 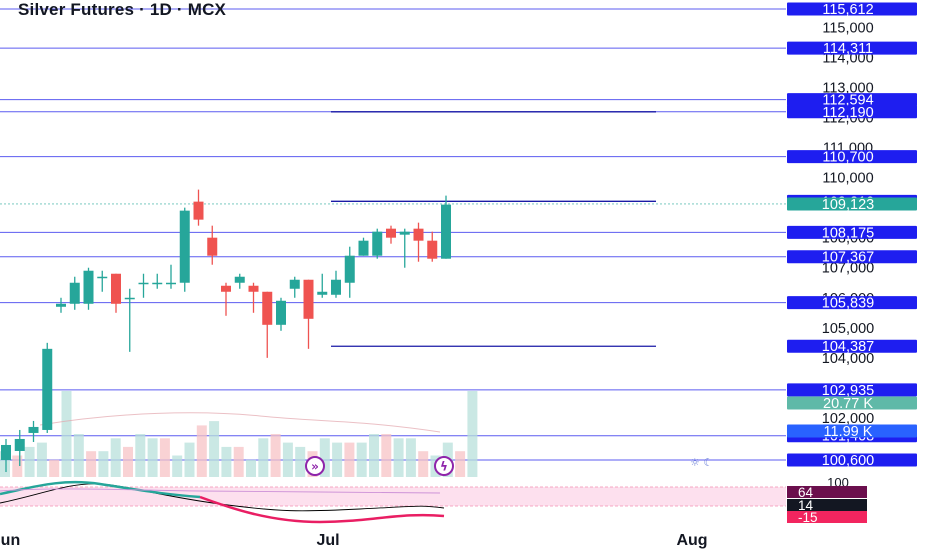 I want to click on rsi-line-up, so click(x=100, y=489).